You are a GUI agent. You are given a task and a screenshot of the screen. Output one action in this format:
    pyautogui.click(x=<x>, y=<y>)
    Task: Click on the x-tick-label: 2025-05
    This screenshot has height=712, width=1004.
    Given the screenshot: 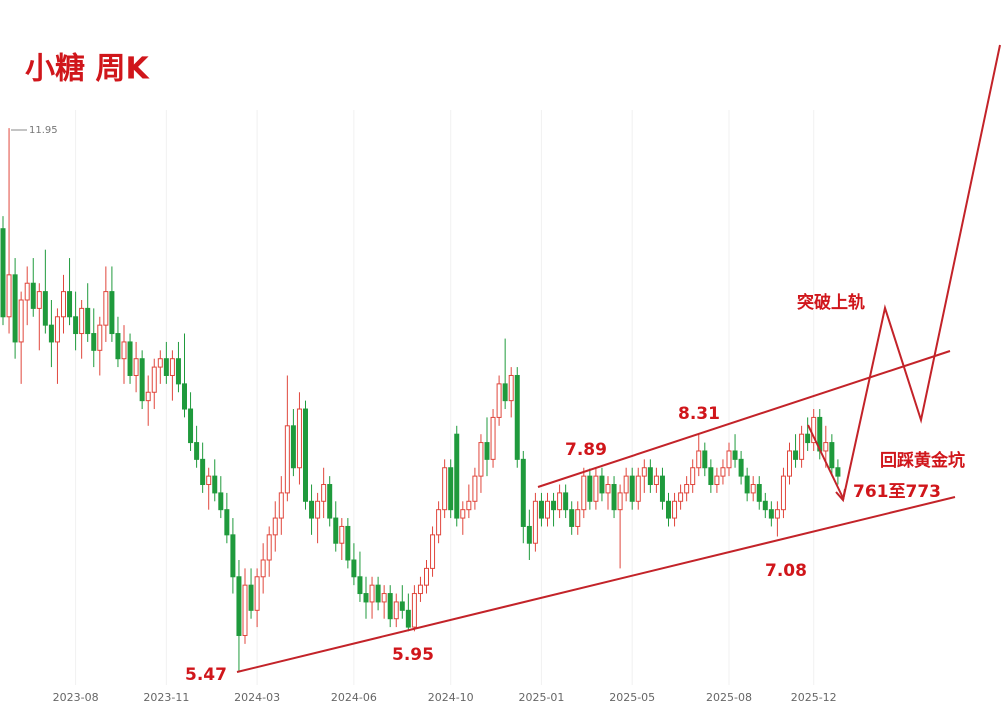 What is the action you would take?
    pyautogui.click(x=632, y=697)
    